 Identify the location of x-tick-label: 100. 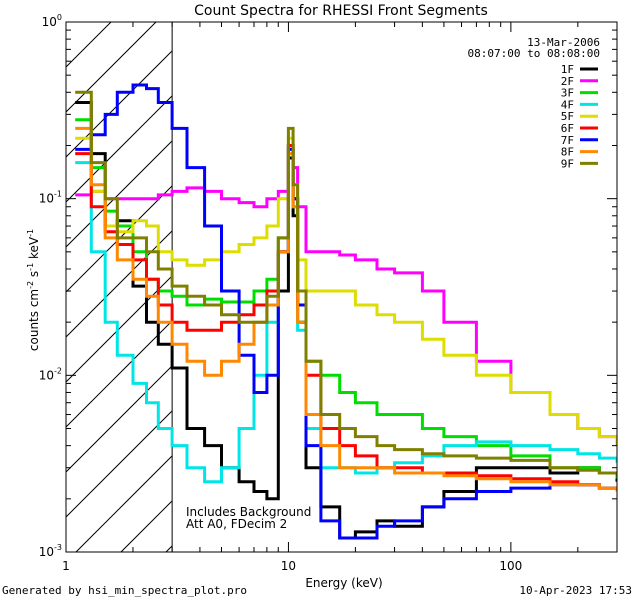
(510, 566).